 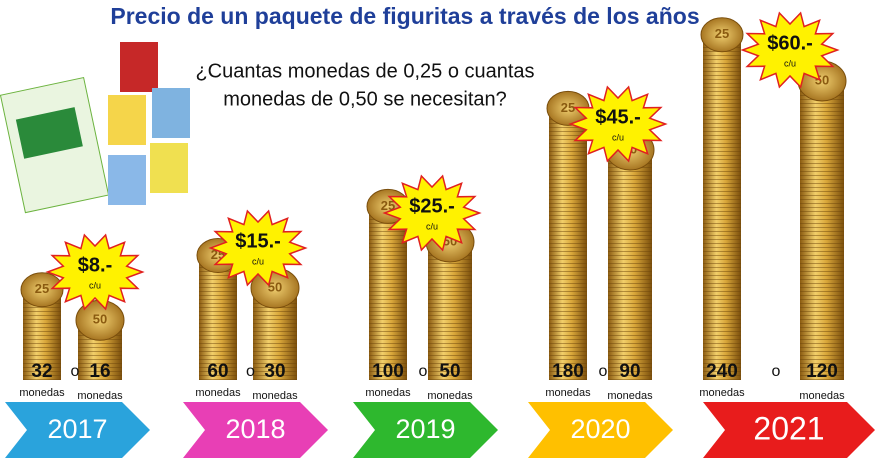 What do you see at coordinates (365, 99) in the screenshot?
I see `question-line: monedas de 0,50 se necesitan?` at bounding box center [365, 99].